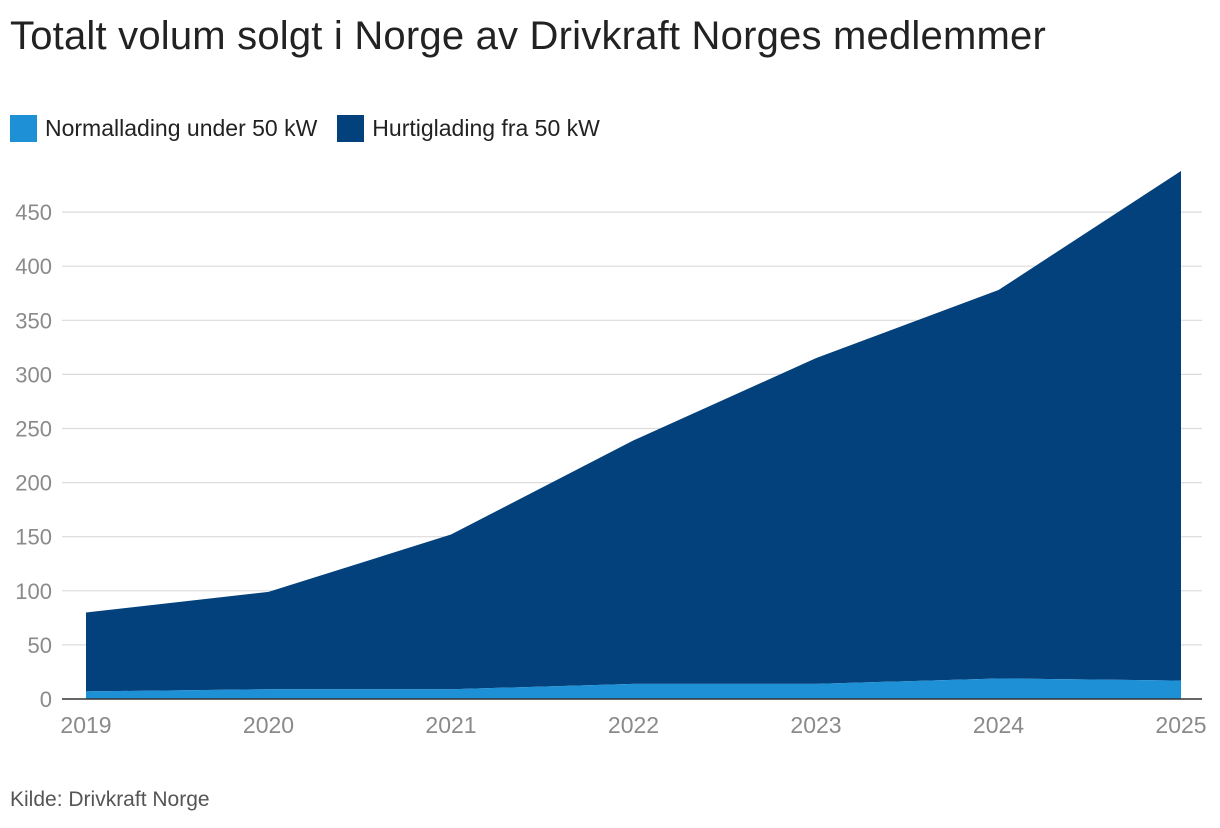 The width and height of the screenshot is (1220, 828). Describe the element at coordinates (85, 725) in the screenshot. I see `x-tick-label-2019: 2019` at that location.